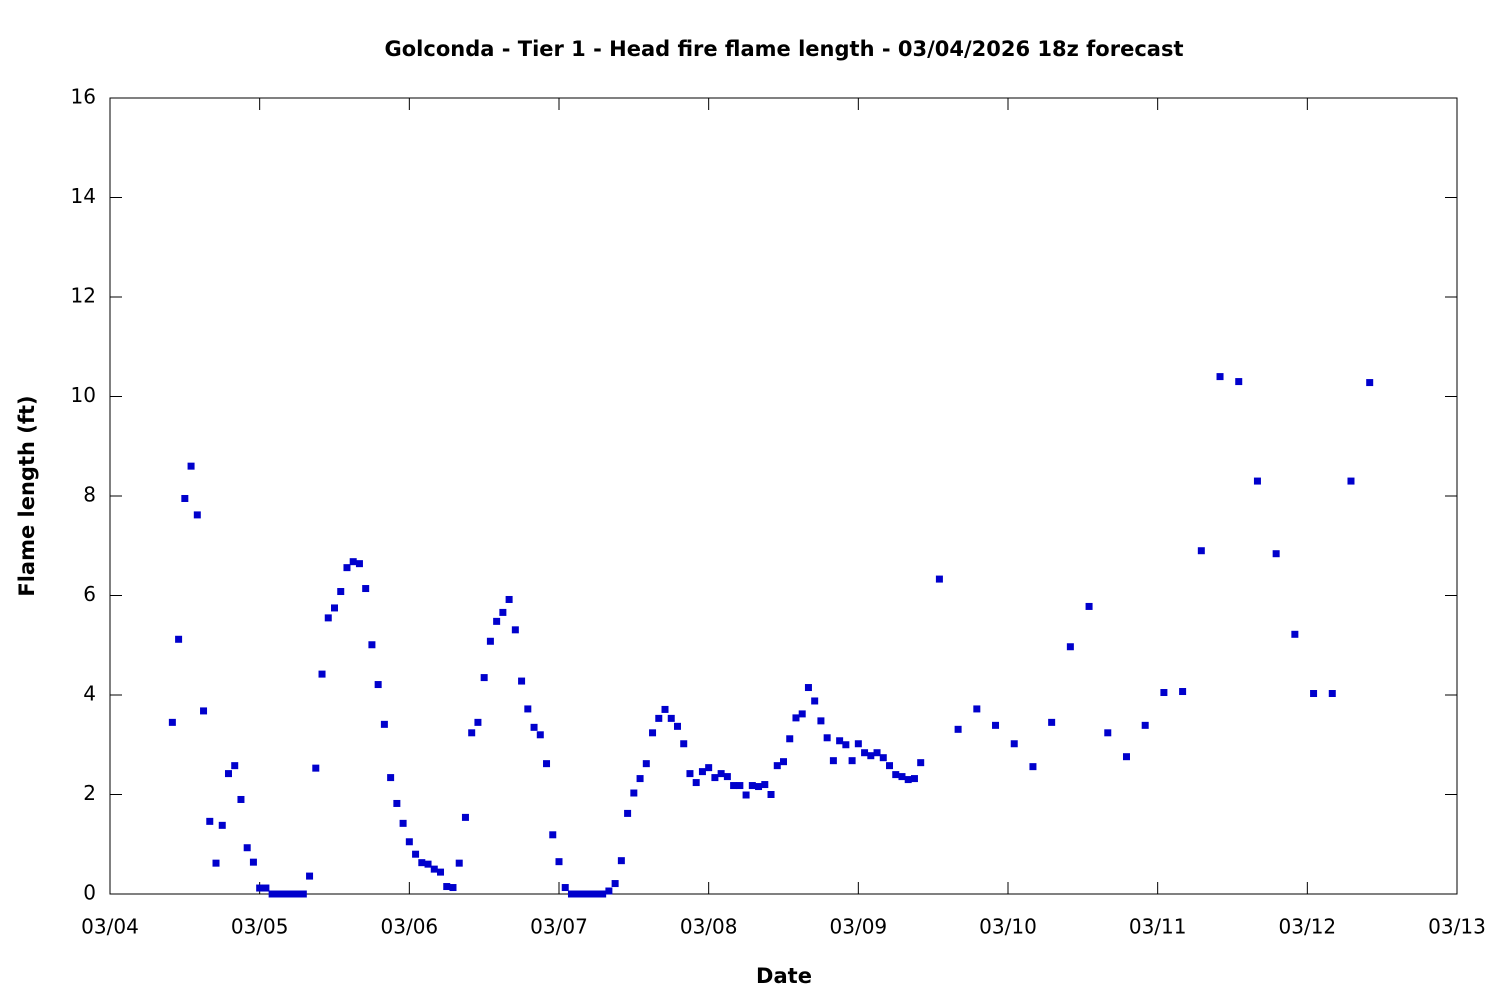 Image resolution: width=1500 pixels, height=1000 pixels. I want to click on x-tick-label: 03/07, so click(559, 927).